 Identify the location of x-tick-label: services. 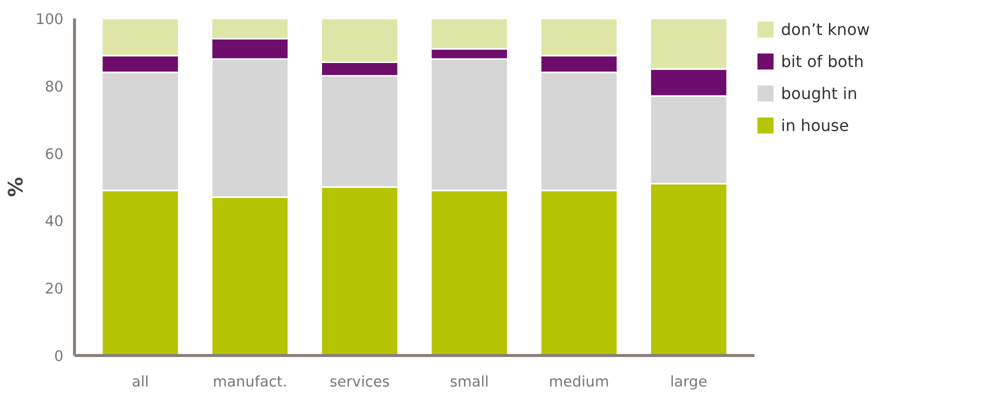
(360, 382).